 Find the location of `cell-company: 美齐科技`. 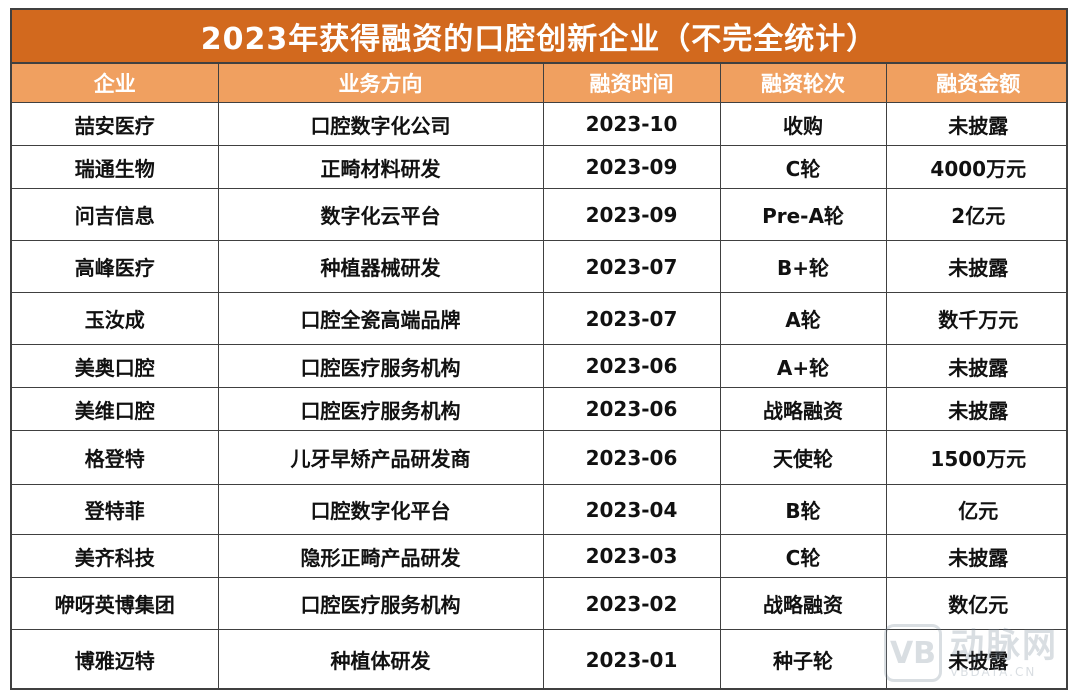

cell-company: 美齐科技 is located at coordinates (115, 556).